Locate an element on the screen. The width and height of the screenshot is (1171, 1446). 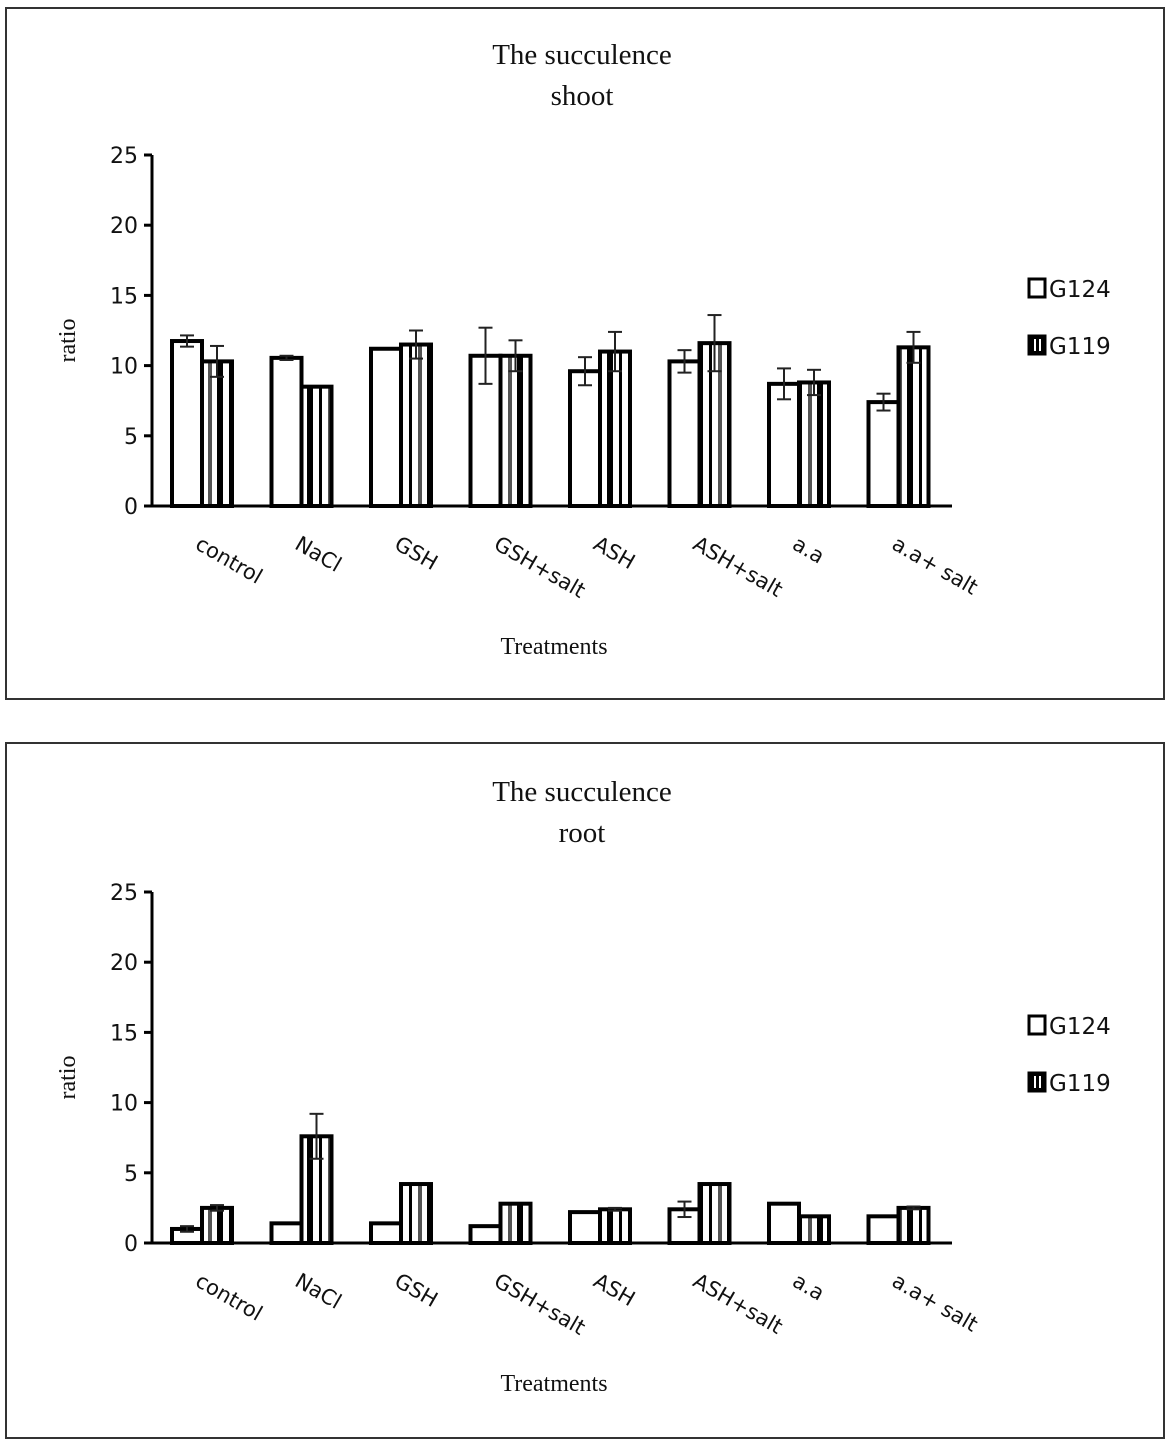
chart-title: The succulence root is located at coordinates (582, 812).